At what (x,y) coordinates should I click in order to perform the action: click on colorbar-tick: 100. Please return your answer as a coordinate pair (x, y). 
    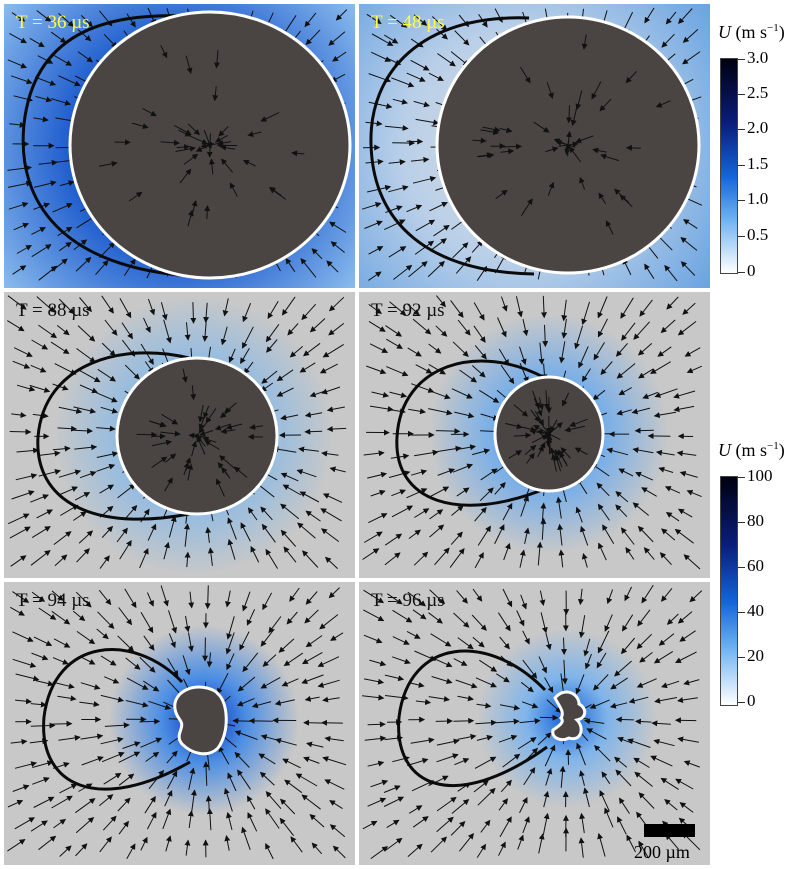
    Looking at the image, I should click on (755, 475).